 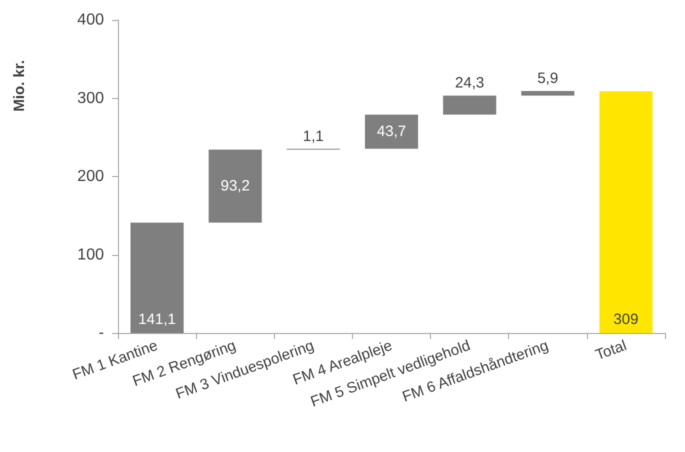 I want to click on y-tick-label: 100, so click(x=90, y=255).